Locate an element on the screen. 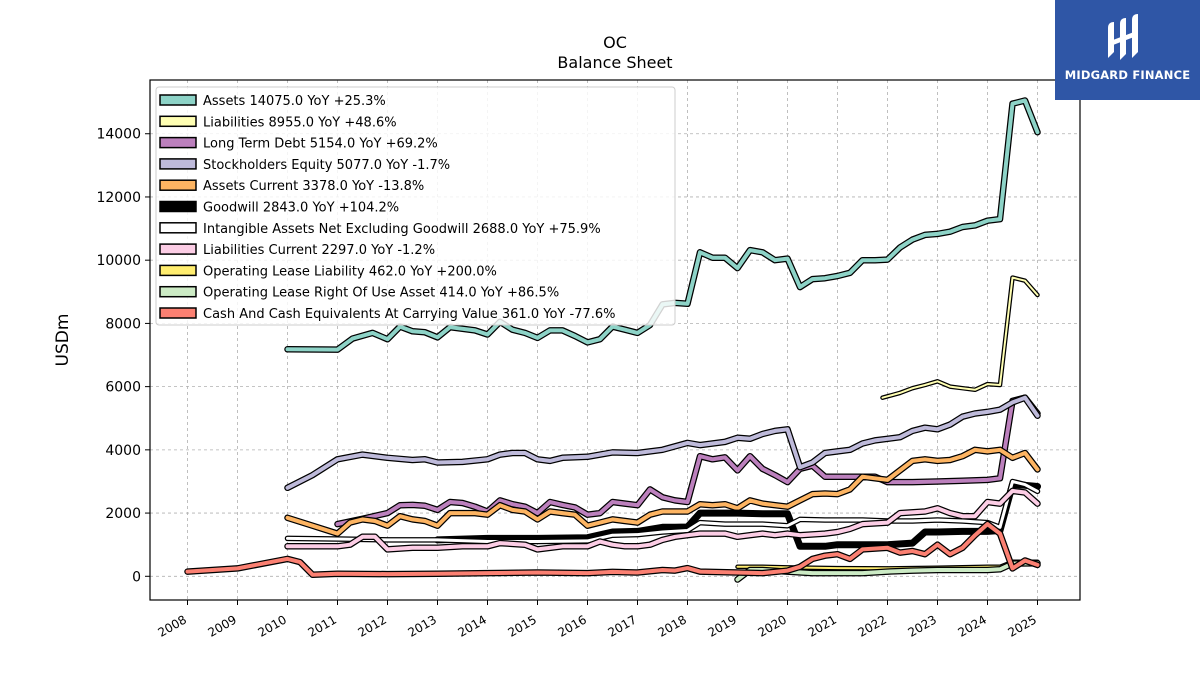  y-tick-label: 0 is located at coordinates (136, 577).